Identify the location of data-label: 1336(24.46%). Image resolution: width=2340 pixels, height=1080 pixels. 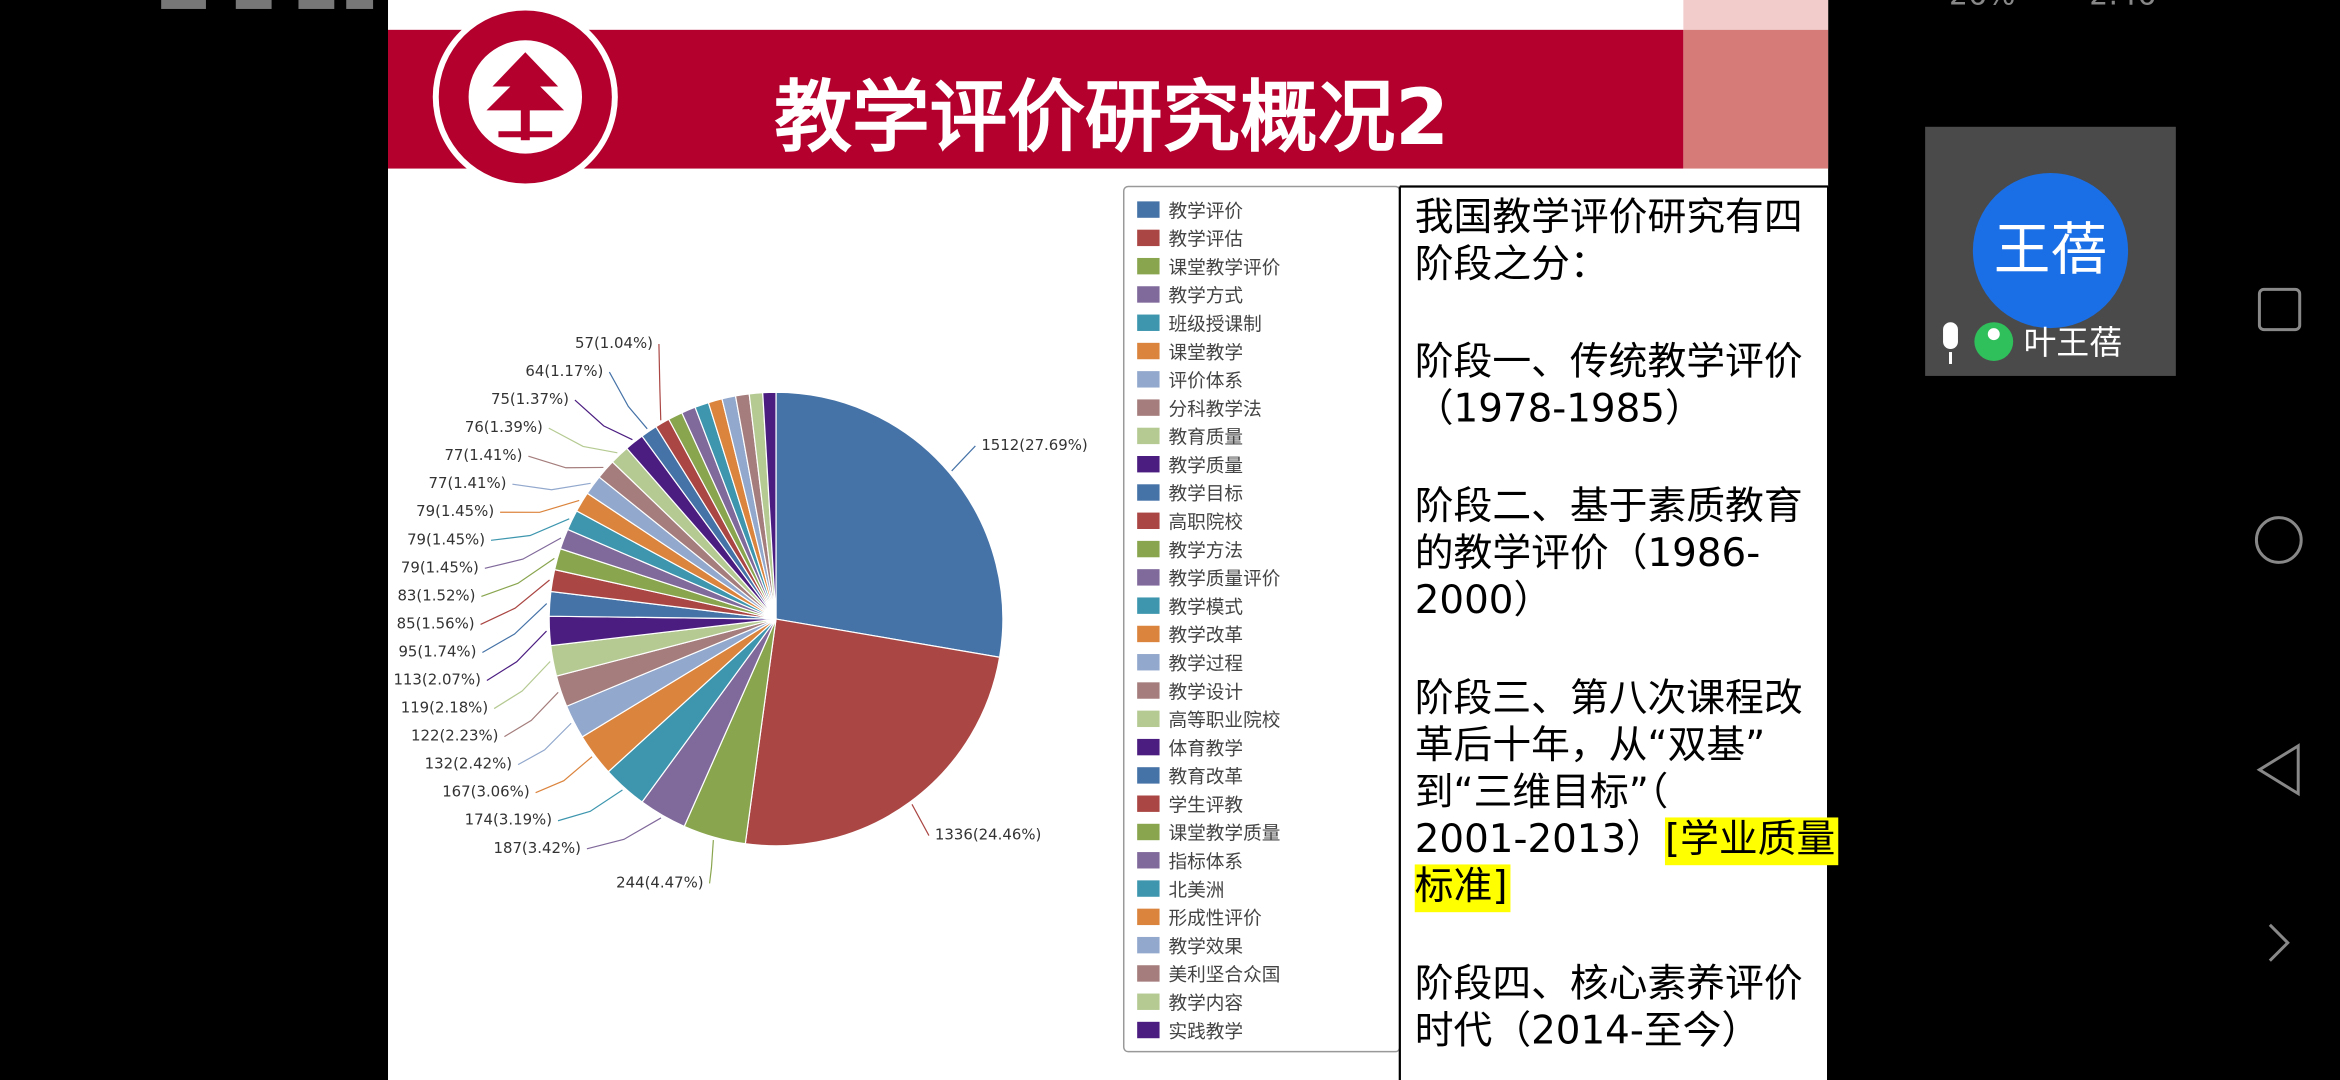
(988, 835).